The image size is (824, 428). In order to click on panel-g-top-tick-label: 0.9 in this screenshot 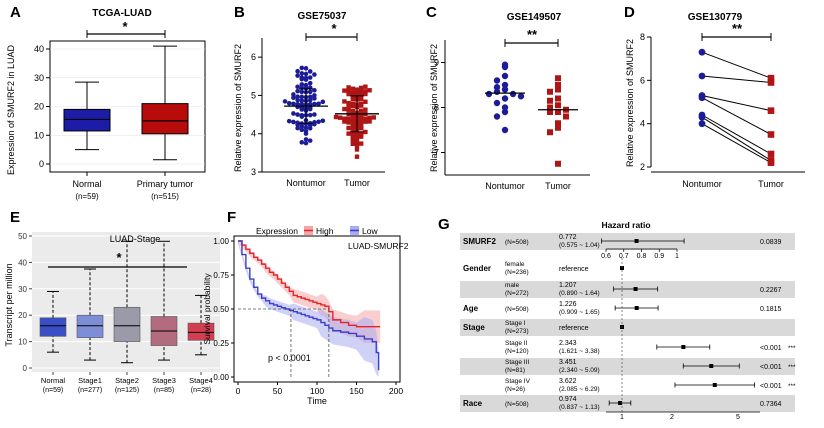, I will do `click(659, 256)`.